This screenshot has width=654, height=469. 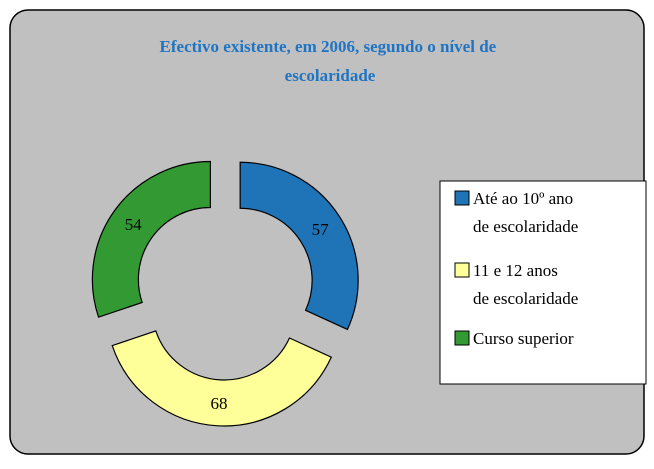 I want to click on legend, so click(x=543, y=282).